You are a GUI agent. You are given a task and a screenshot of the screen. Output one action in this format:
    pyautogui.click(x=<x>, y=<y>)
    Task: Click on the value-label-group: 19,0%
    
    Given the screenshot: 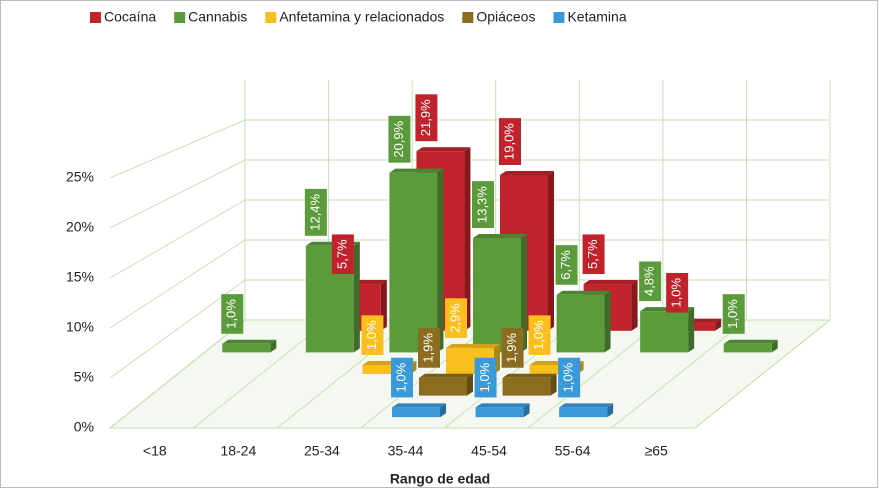 What is the action you would take?
    pyautogui.click(x=510, y=141)
    